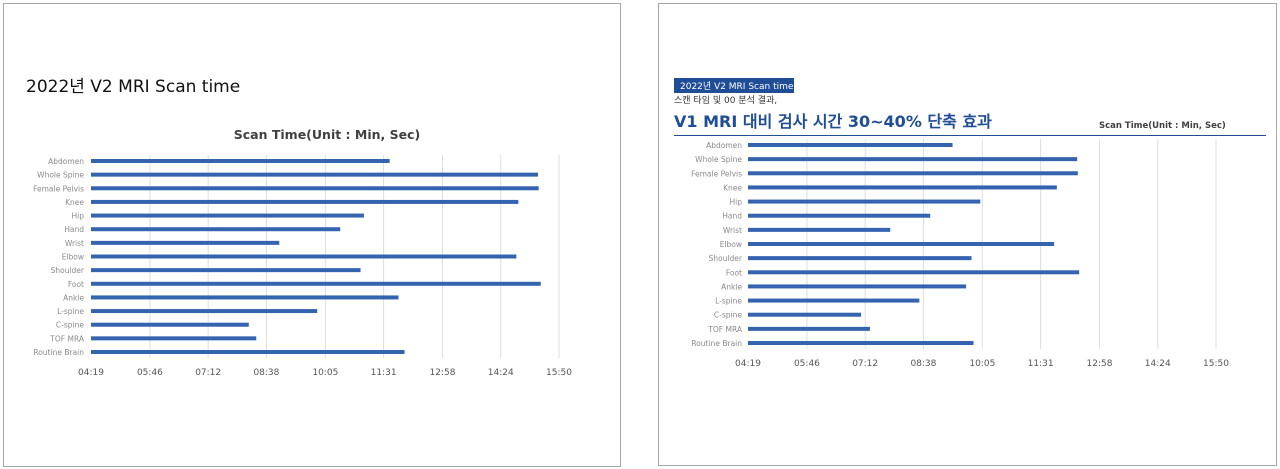 Image resolution: width=1280 pixels, height=469 pixels. Describe the element at coordinates (833, 121) in the screenshot. I see `headline: V1 MRI 대비 검사 시간 30~40% 단축 효과` at that location.